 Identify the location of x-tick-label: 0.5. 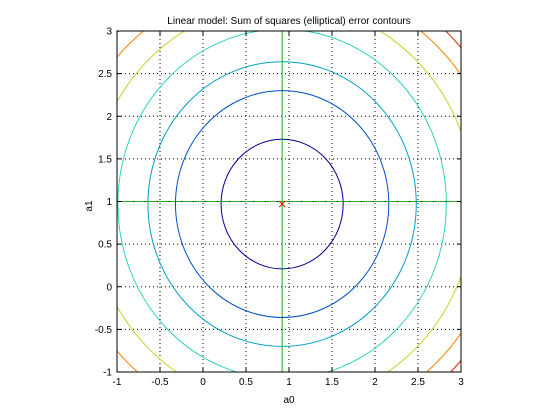
(246, 382).